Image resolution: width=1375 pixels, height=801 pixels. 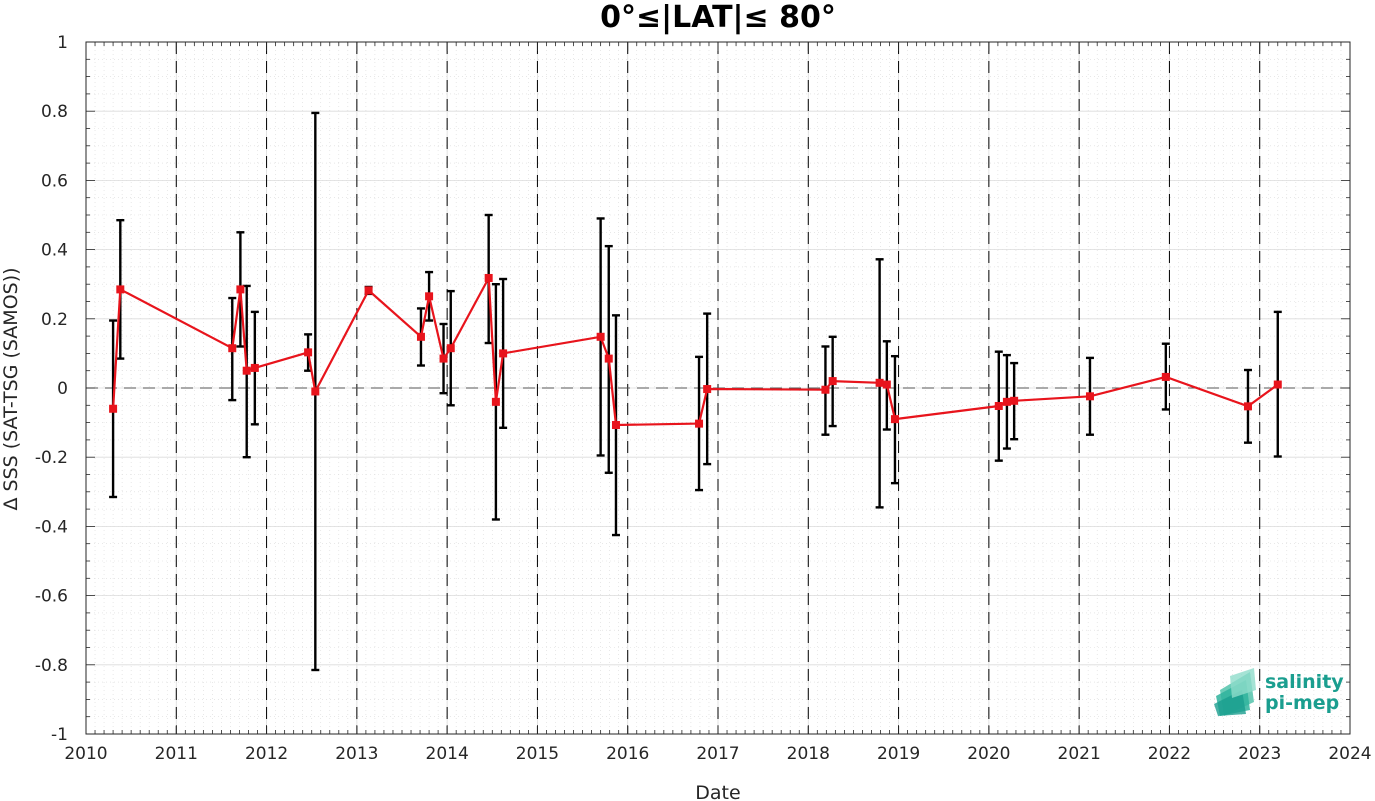 I want to click on salinity-pi-mep-logo: salinity pi-mep, so click(x=1279, y=692).